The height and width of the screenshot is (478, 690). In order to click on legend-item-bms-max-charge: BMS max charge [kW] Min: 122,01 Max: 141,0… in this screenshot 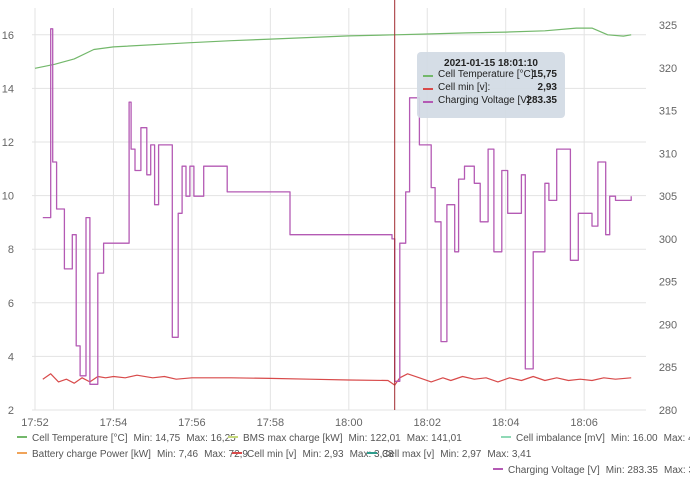, I will do `click(345, 438)`.